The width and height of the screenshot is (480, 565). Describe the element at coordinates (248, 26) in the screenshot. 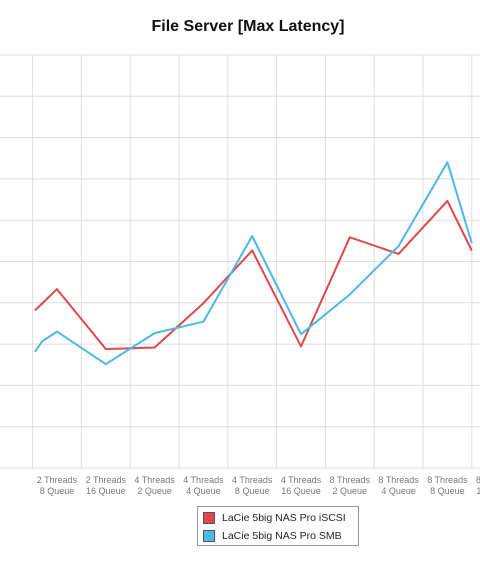

I see `chart-title: File Server [Max Latency]` at that location.